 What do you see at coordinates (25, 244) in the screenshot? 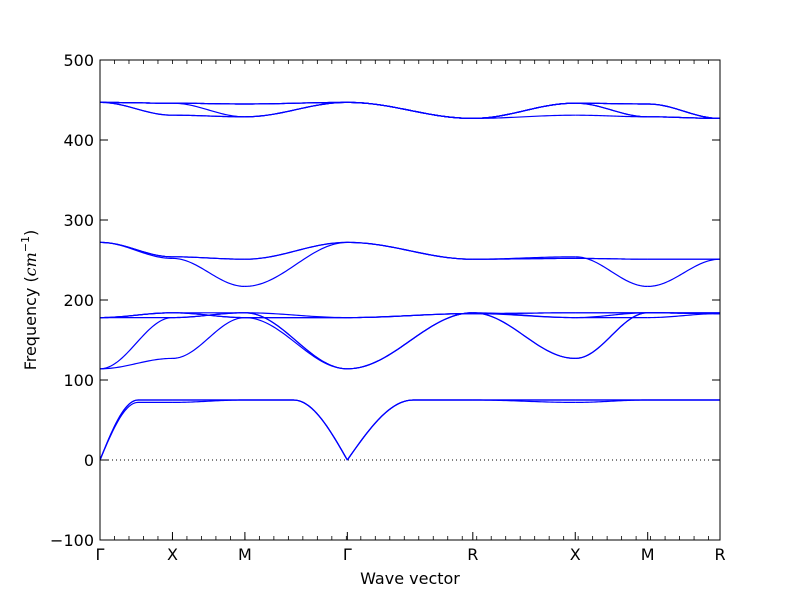
I see `y-axis-label-exponent: −1` at bounding box center [25, 244].